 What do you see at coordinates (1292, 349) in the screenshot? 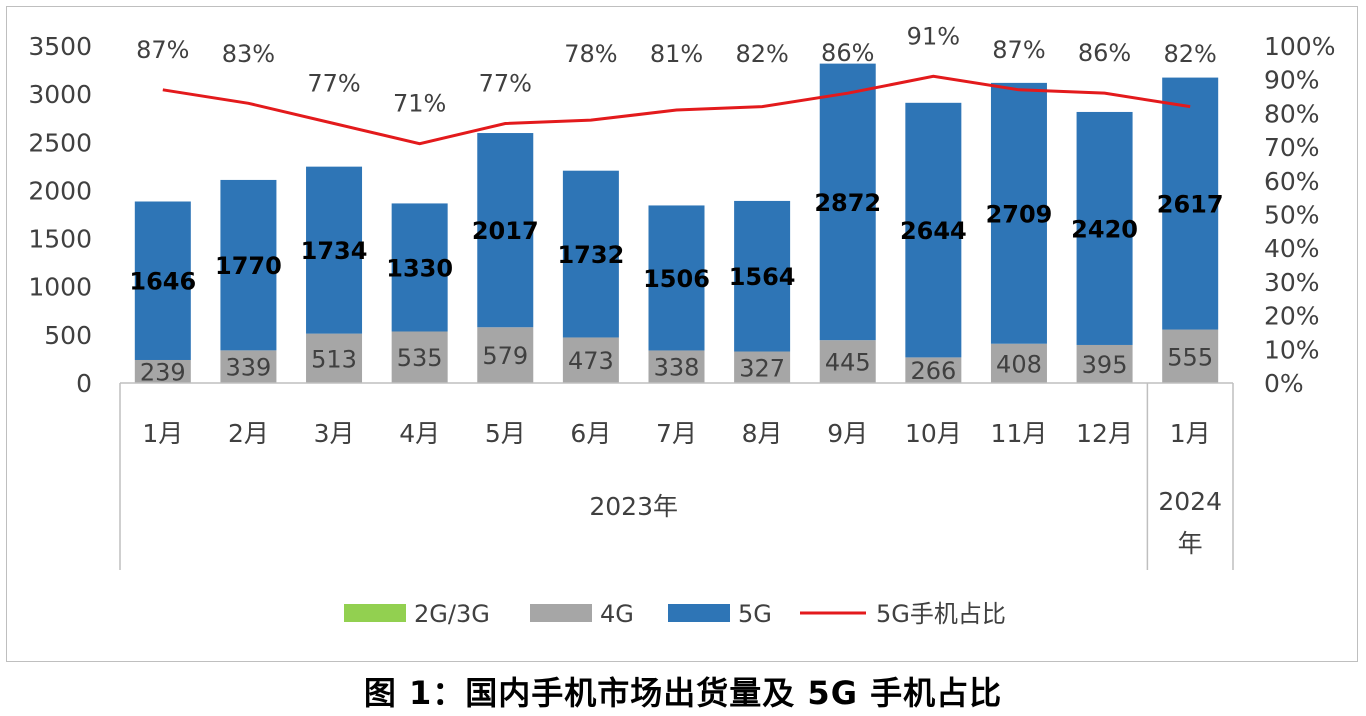
I see `right-axis-tick-label: 10%` at bounding box center [1292, 349].